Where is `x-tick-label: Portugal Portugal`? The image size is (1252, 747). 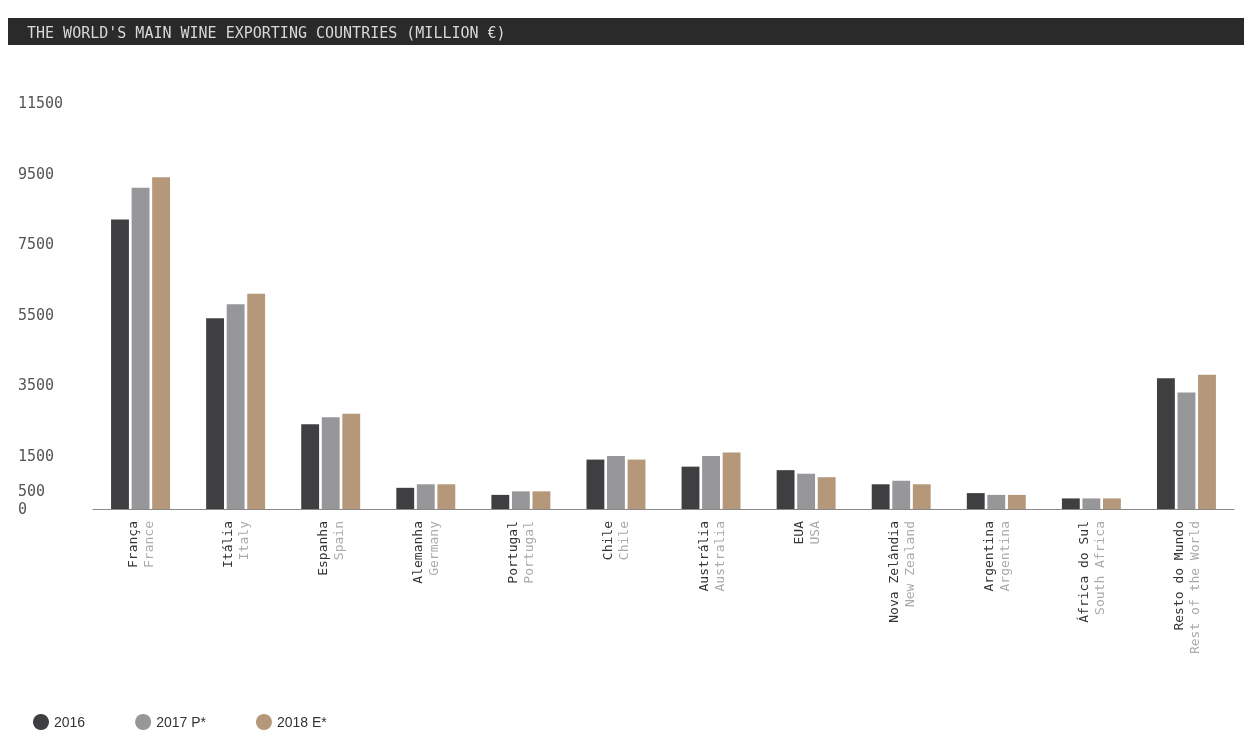 x-tick-label: Portugal Portugal is located at coordinates (521, 552).